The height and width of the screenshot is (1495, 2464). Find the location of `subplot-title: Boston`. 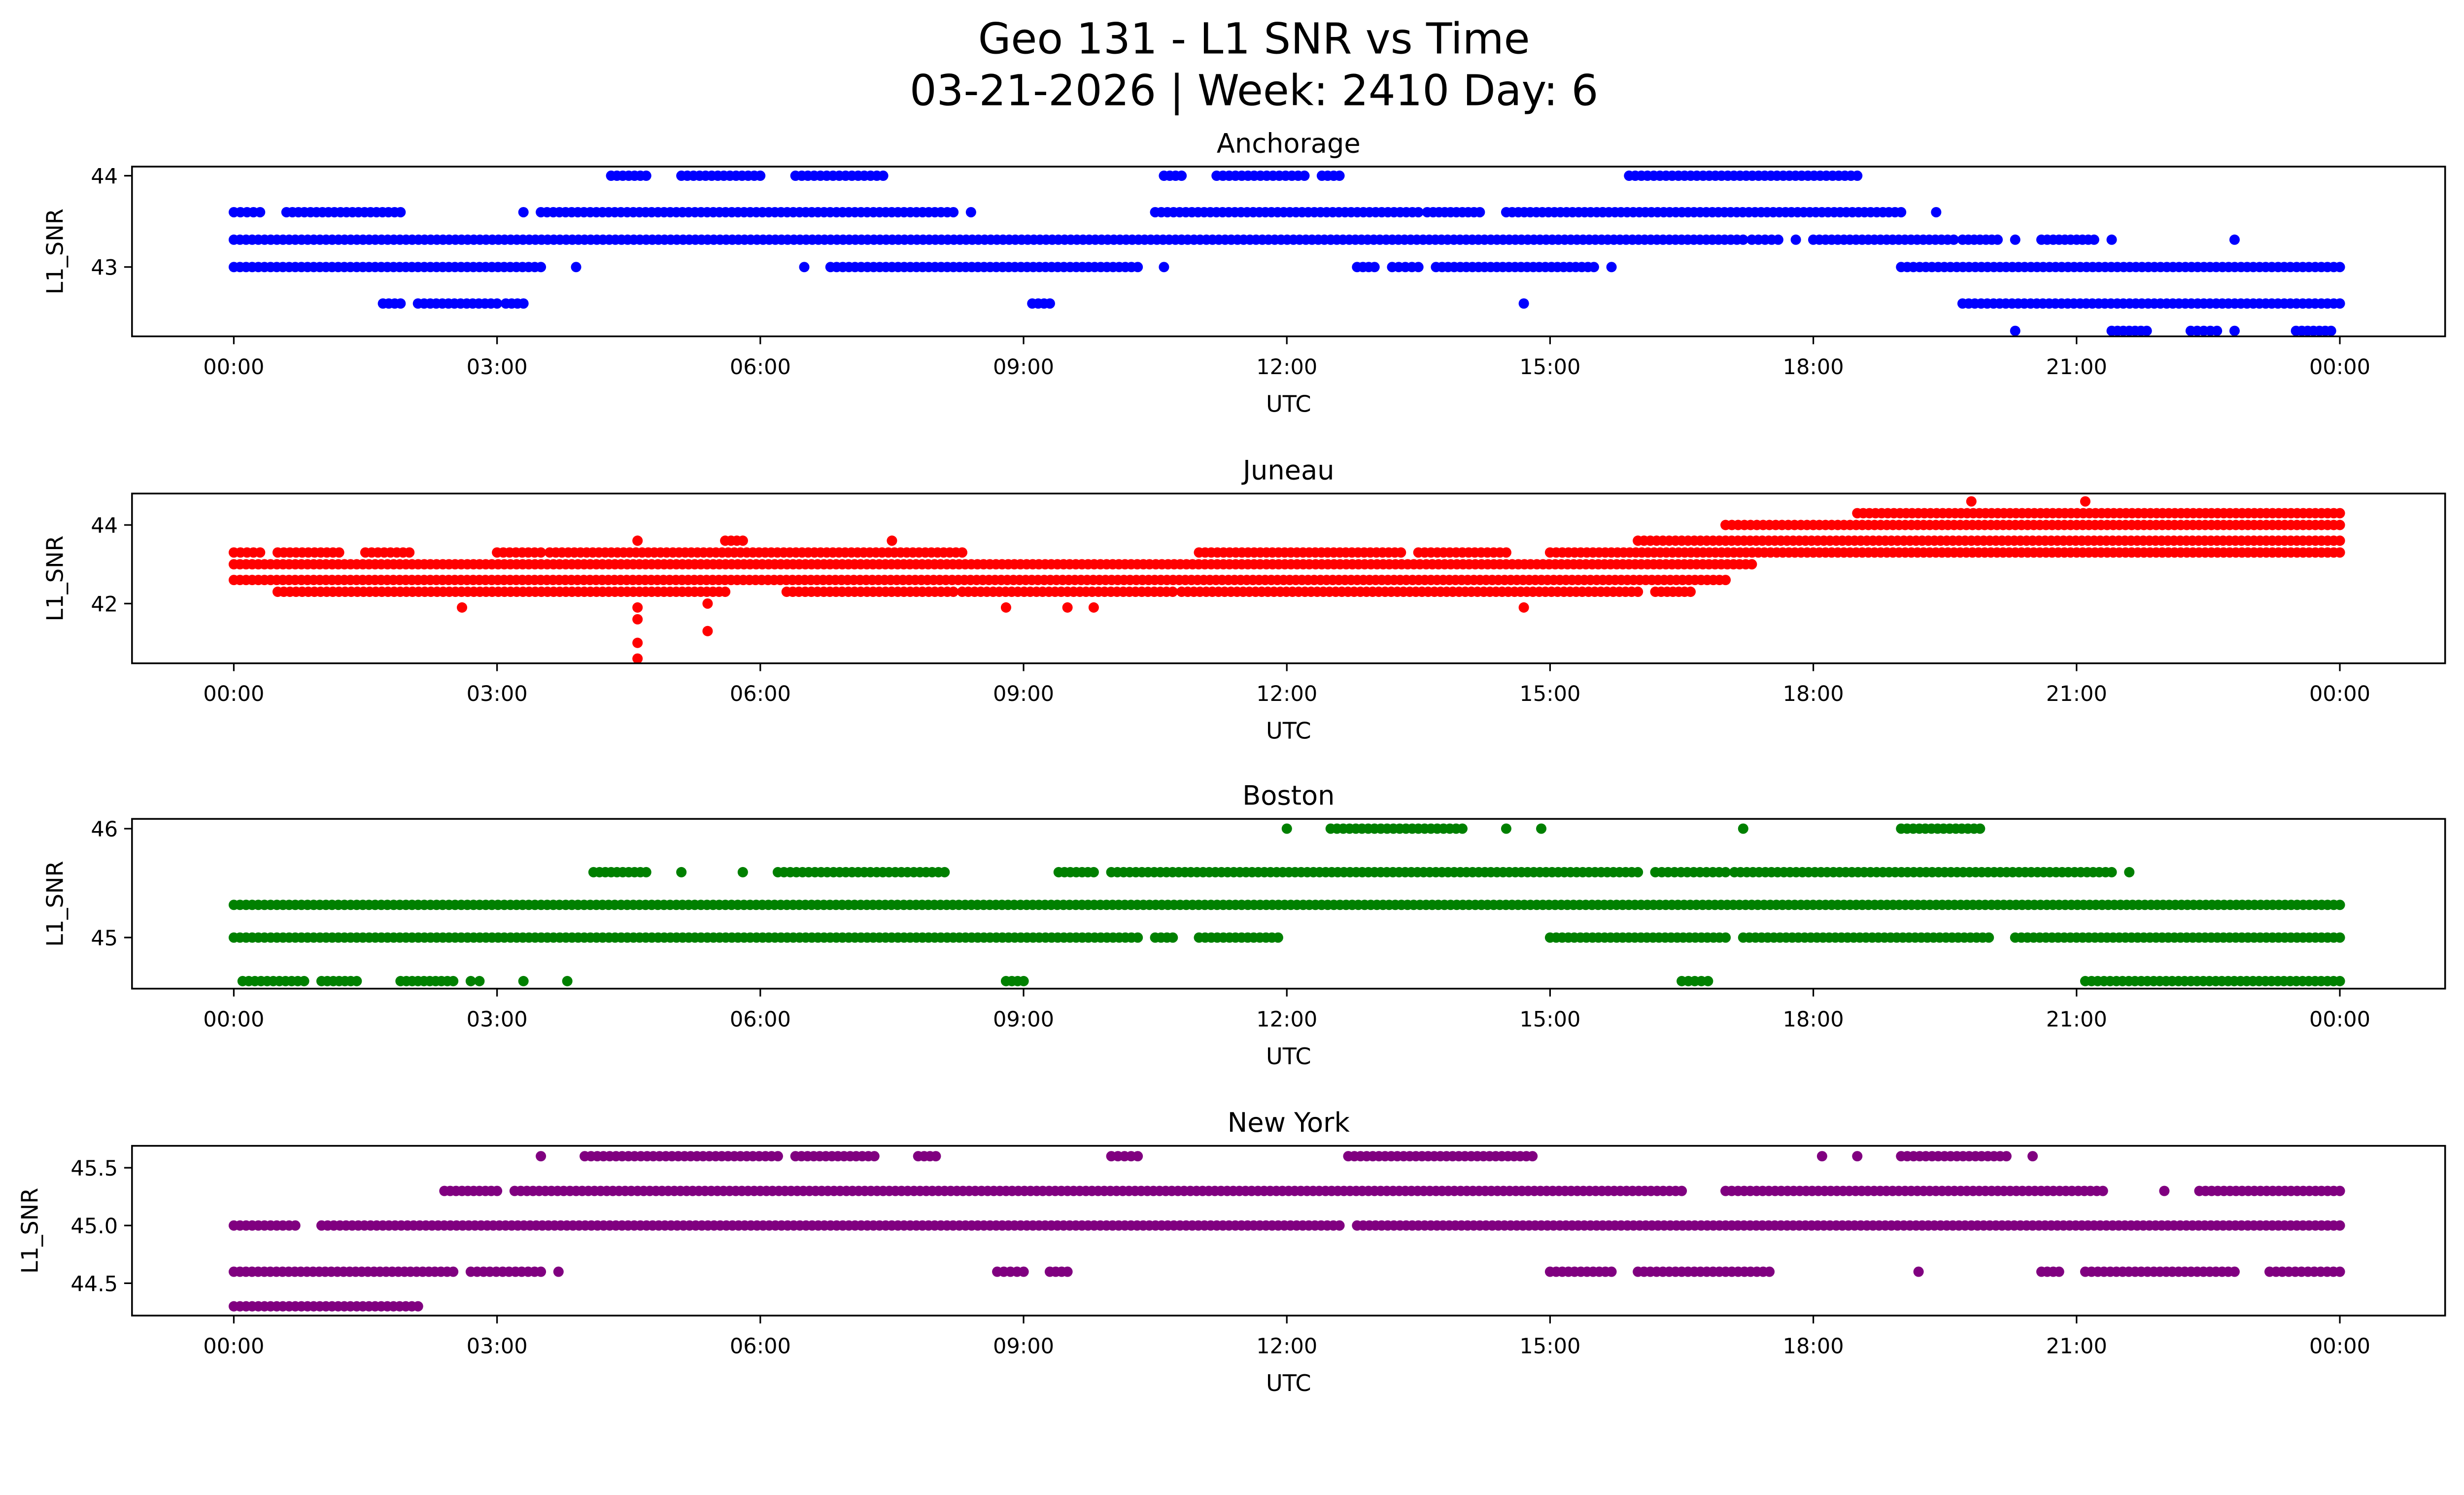

subplot-title: Boston is located at coordinates (1288, 795).